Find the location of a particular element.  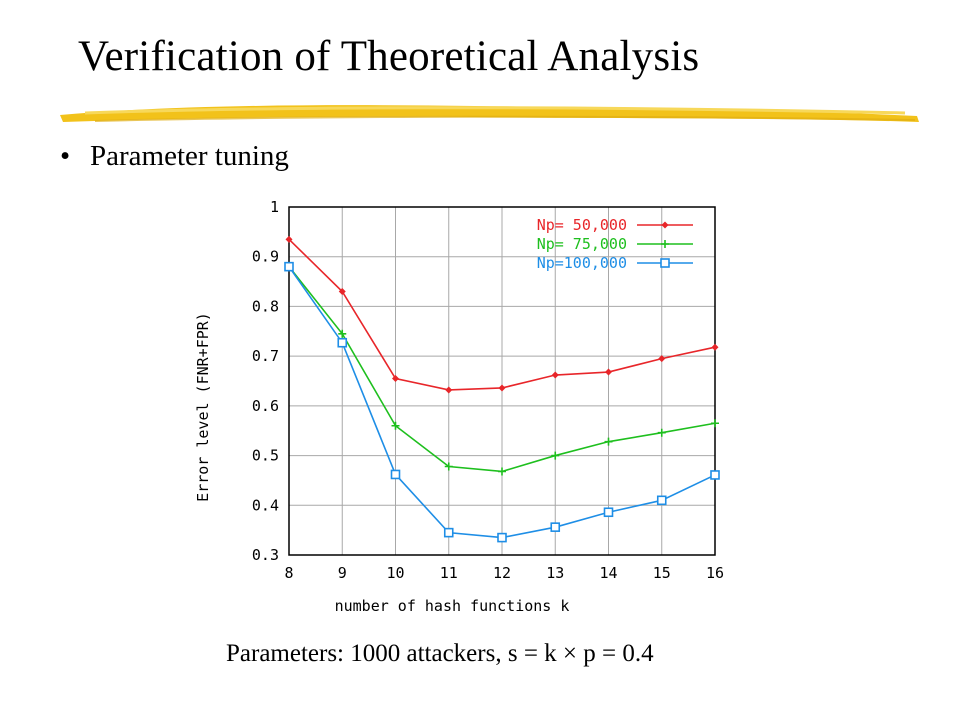

legend-entry: Np= 50,000 is located at coordinates (615, 225).